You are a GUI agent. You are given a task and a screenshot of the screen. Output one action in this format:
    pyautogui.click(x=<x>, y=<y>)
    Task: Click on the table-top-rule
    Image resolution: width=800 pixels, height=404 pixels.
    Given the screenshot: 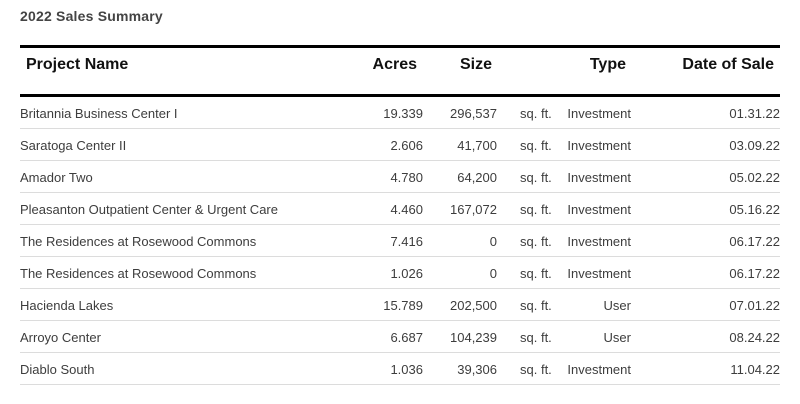 What is the action you would take?
    pyautogui.click(x=400, y=46)
    